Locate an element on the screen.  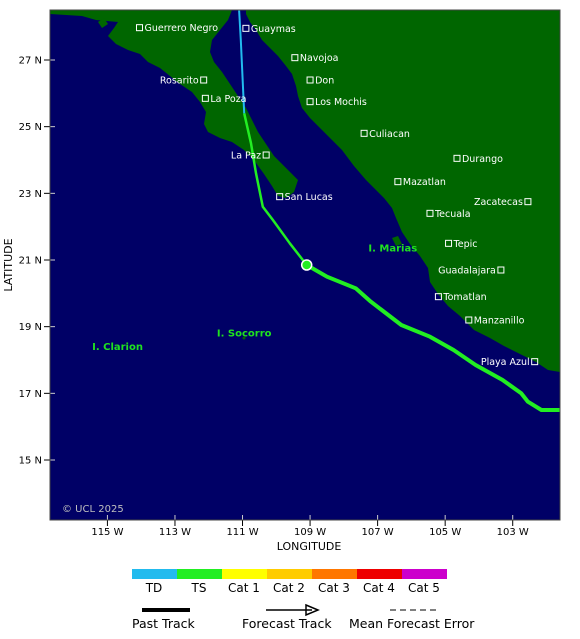
x-tick-label: 111 W is located at coordinates (242, 532).